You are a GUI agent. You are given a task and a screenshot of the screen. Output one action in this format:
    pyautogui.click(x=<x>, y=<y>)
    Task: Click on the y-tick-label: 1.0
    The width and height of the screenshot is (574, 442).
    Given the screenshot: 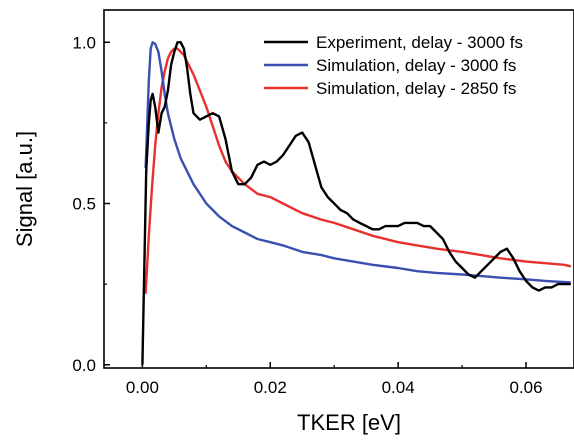 What is the action you would take?
    pyautogui.click(x=84, y=42)
    